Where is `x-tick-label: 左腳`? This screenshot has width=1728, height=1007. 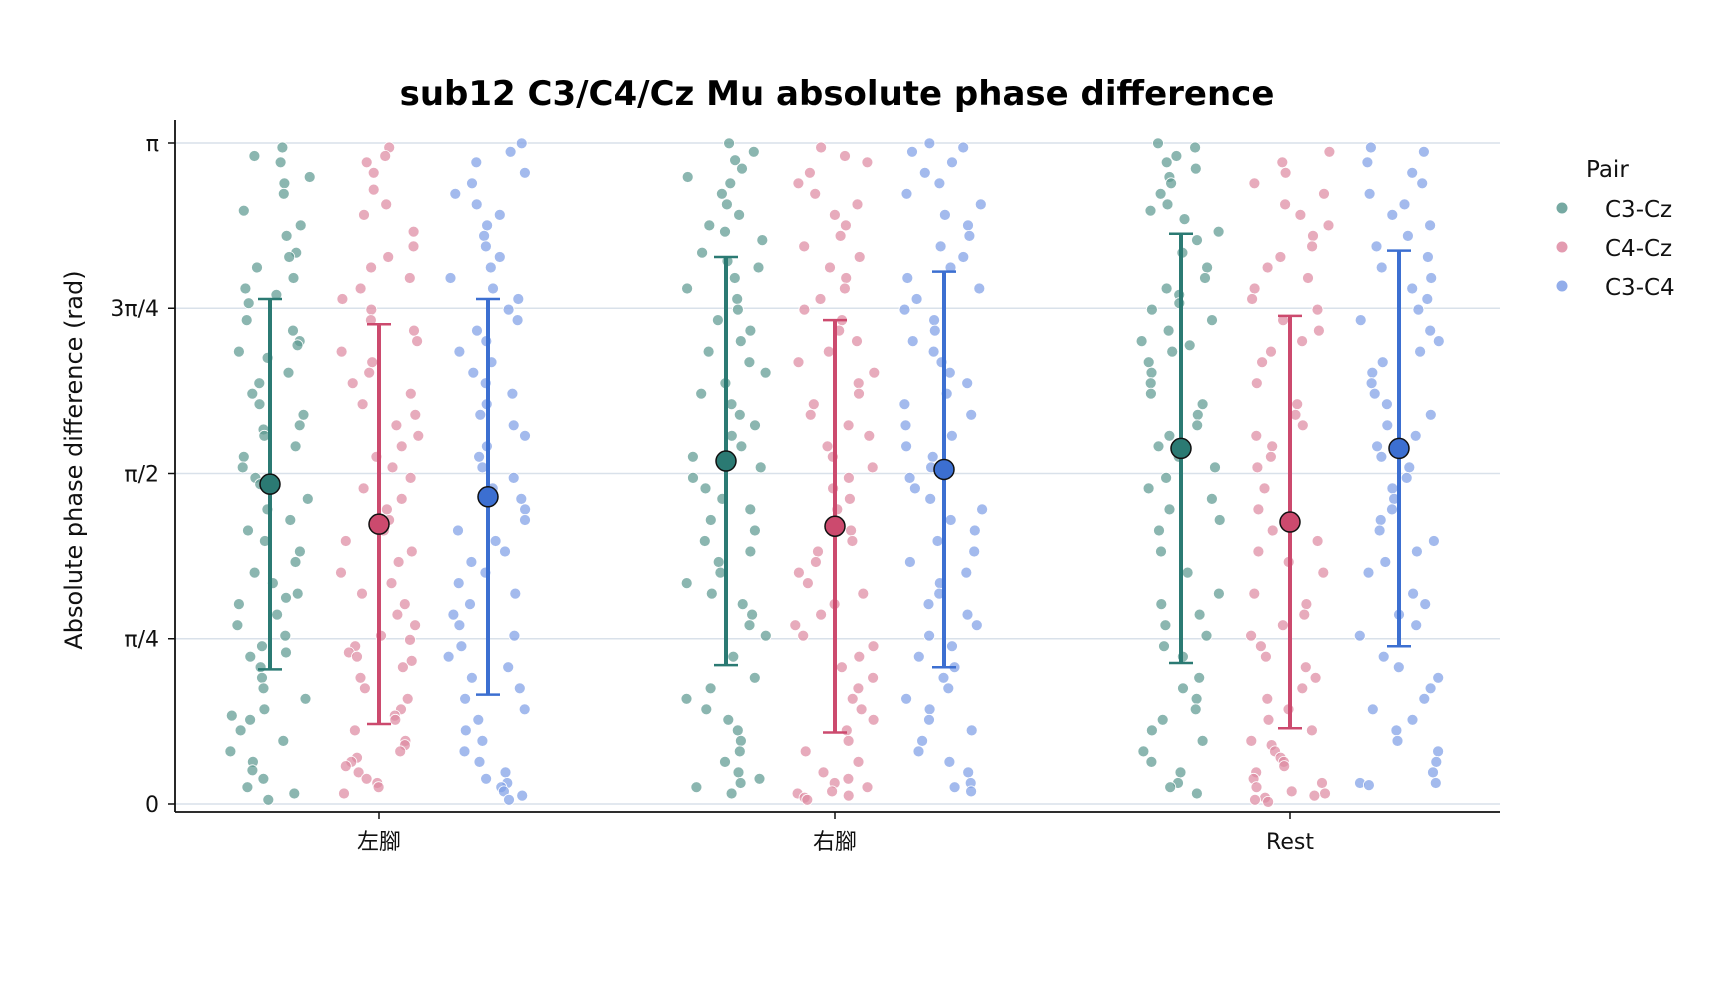
x-tick-label: 左腳 is located at coordinates (379, 842).